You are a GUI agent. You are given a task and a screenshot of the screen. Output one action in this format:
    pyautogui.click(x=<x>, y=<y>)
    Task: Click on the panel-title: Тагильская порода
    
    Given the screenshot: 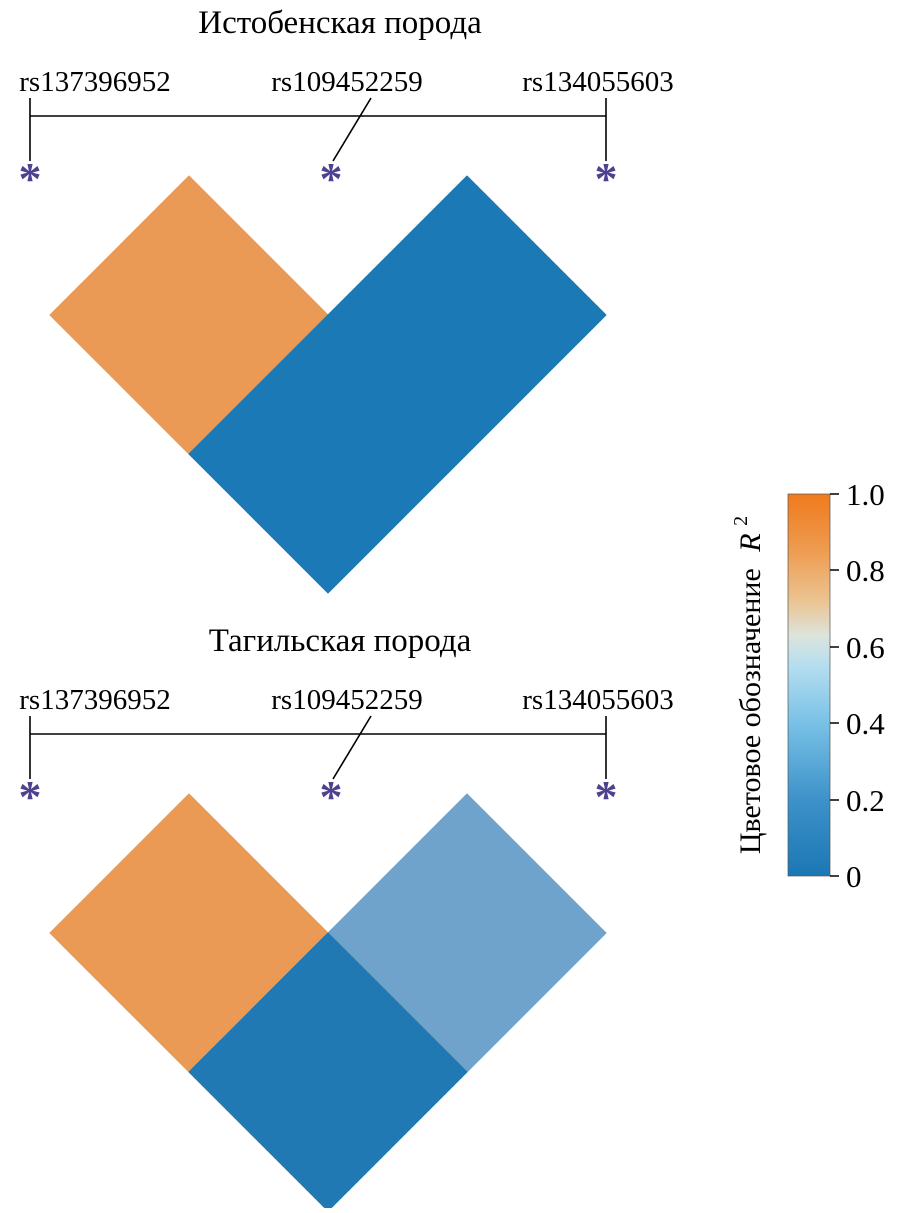 What is the action you would take?
    pyautogui.click(x=340, y=641)
    